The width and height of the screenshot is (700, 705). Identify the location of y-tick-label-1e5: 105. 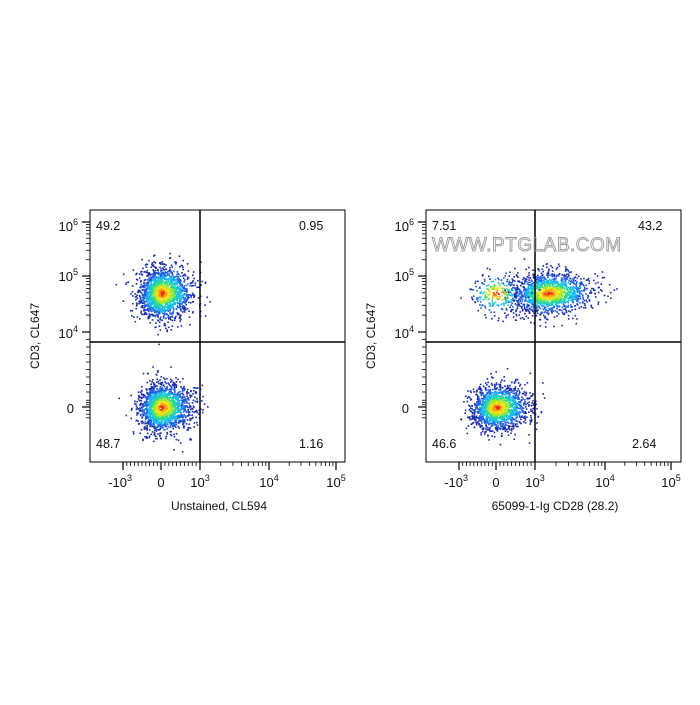
(68, 275).